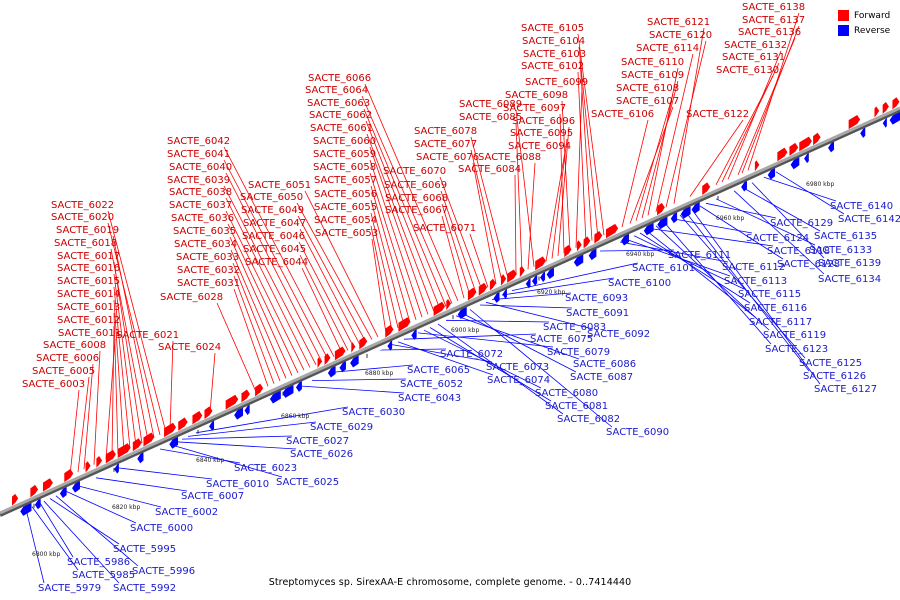 Image resolution: width=900 pixels, height=600 pixels. I want to click on forward-gene-label: SACTE_6059, so click(344, 154).